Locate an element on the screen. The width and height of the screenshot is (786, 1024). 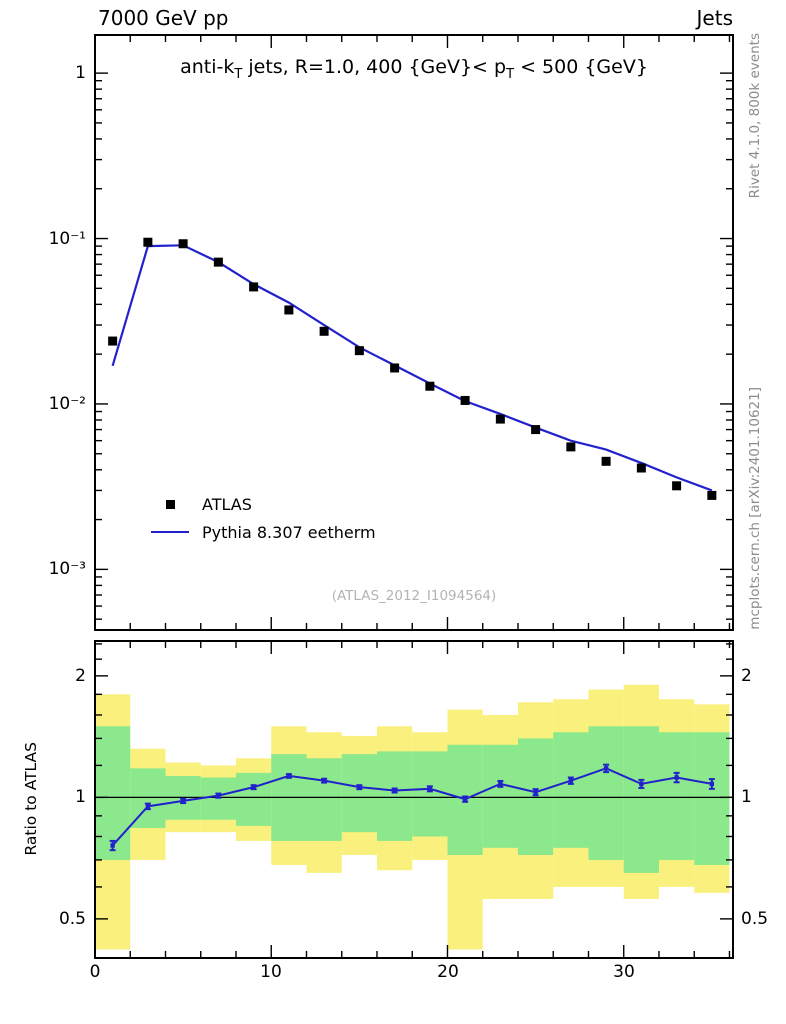
xtick-label-0: 0 is located at coordinates (95, 972).